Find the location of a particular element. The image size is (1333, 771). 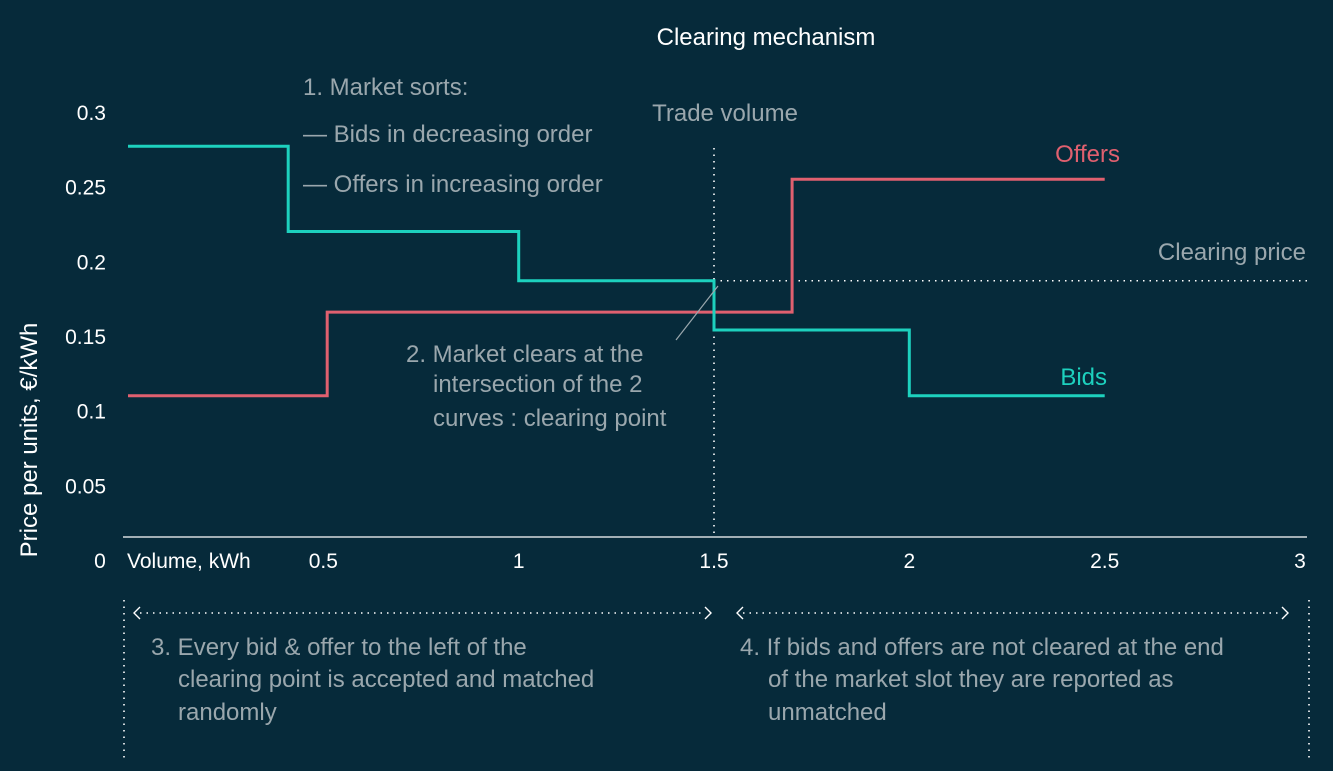

clear-annotation-line-3: curves : clearing point is located at coordinates (550, 418).